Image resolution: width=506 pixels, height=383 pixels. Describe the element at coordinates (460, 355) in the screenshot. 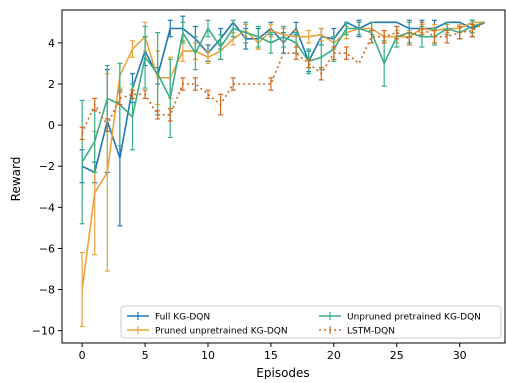

I see `x-tick-label: 30` at that location.